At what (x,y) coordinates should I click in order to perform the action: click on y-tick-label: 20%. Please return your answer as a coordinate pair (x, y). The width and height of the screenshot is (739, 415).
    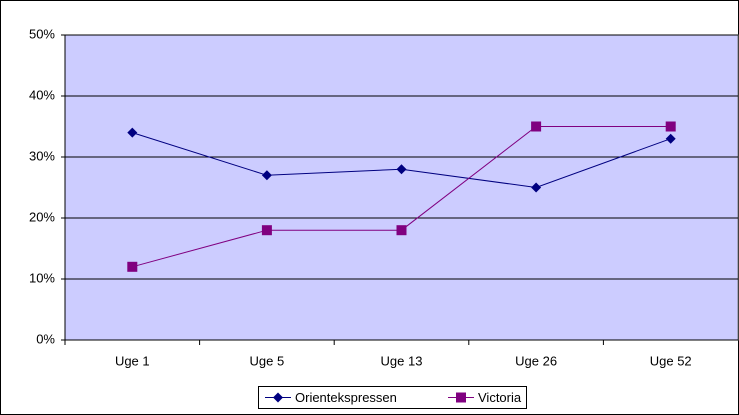
    Looking at the image, I should click on (42, 216).